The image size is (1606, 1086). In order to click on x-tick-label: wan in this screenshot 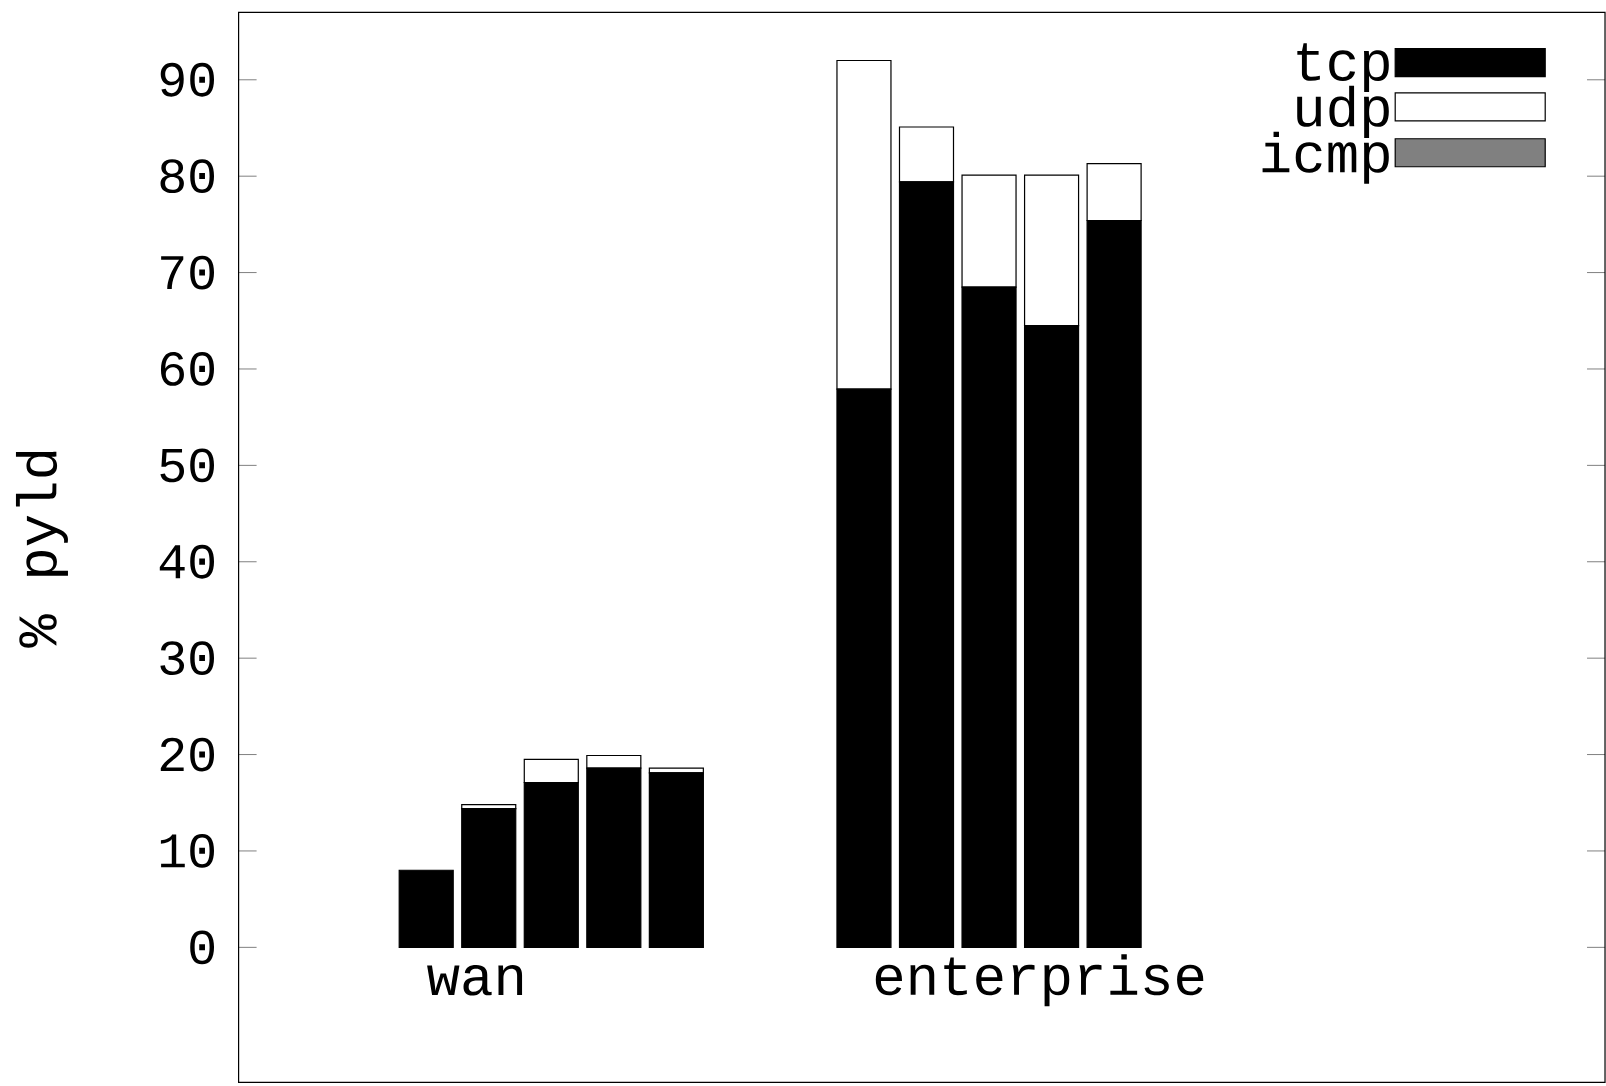, I will do `click(475, 980)`.